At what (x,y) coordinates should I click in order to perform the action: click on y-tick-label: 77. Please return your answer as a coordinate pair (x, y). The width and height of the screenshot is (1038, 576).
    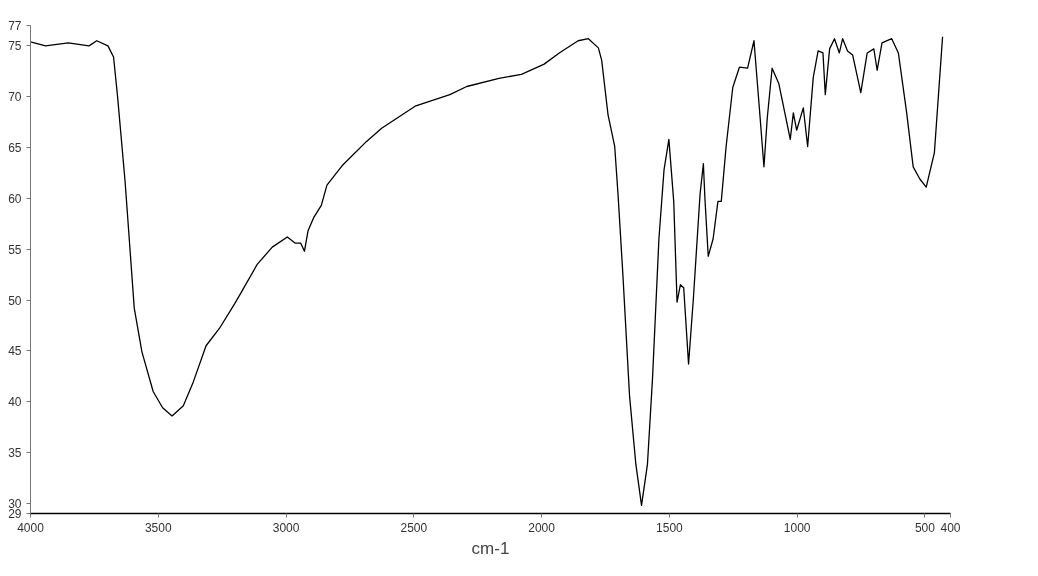
    Looking at the image, I should click on (15, 26).